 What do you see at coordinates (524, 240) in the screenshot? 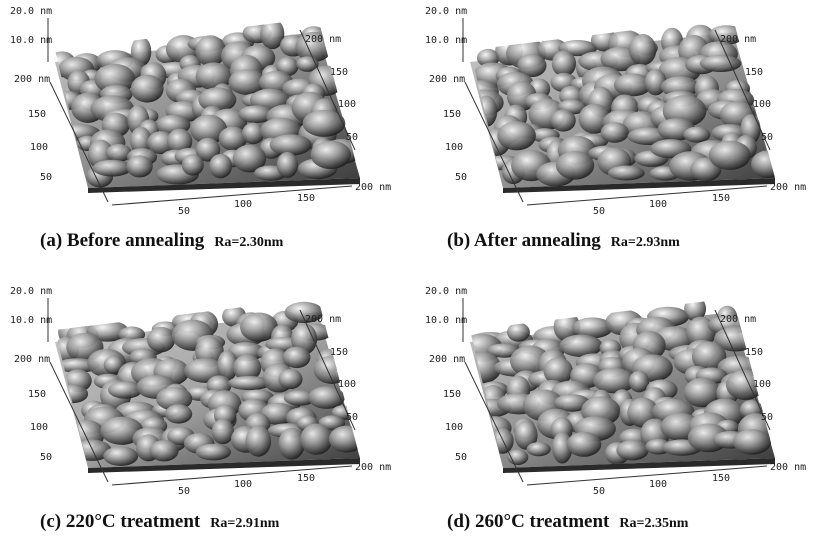
I see `panel-b-title: (b) After annealing` at bounding box center [524, 240].